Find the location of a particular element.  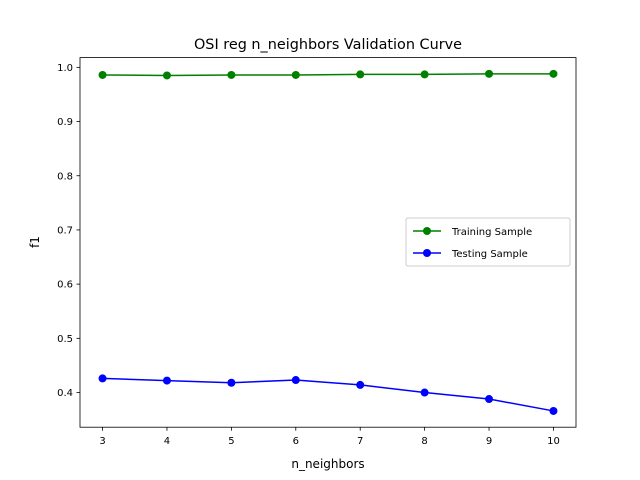

x-tick-label: 9 is located at coordinates (489, 441).